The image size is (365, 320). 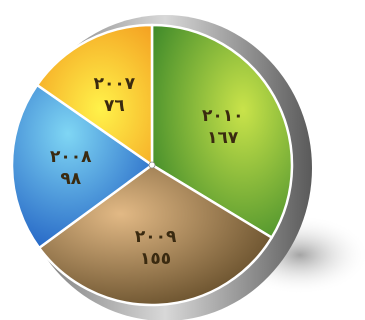 I want to click on slice-category-label: ٢٠٠٩, so click(x=156, y=237).